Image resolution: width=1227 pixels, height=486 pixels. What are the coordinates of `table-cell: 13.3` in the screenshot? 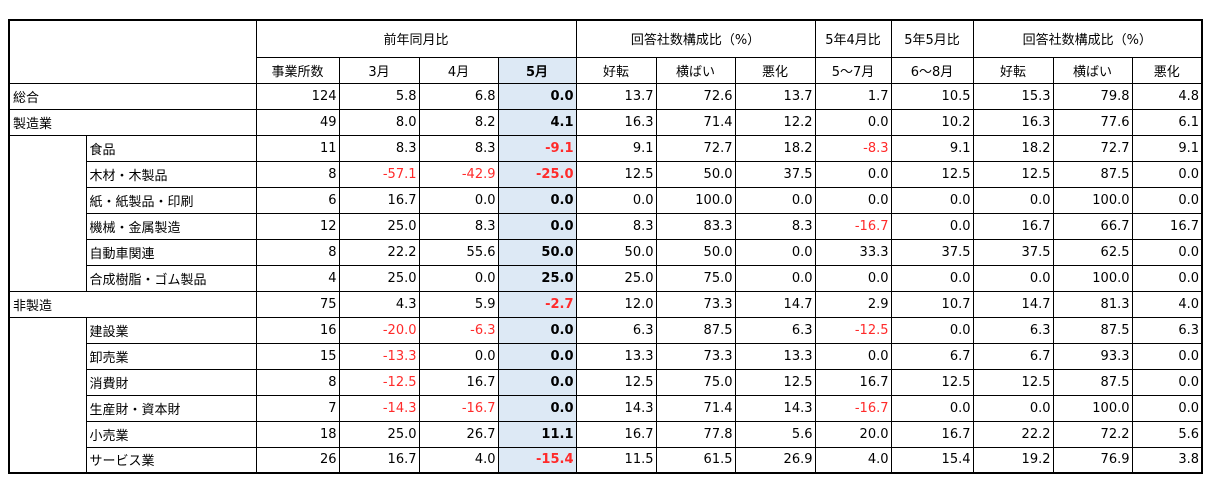 It's located at (775, 356).